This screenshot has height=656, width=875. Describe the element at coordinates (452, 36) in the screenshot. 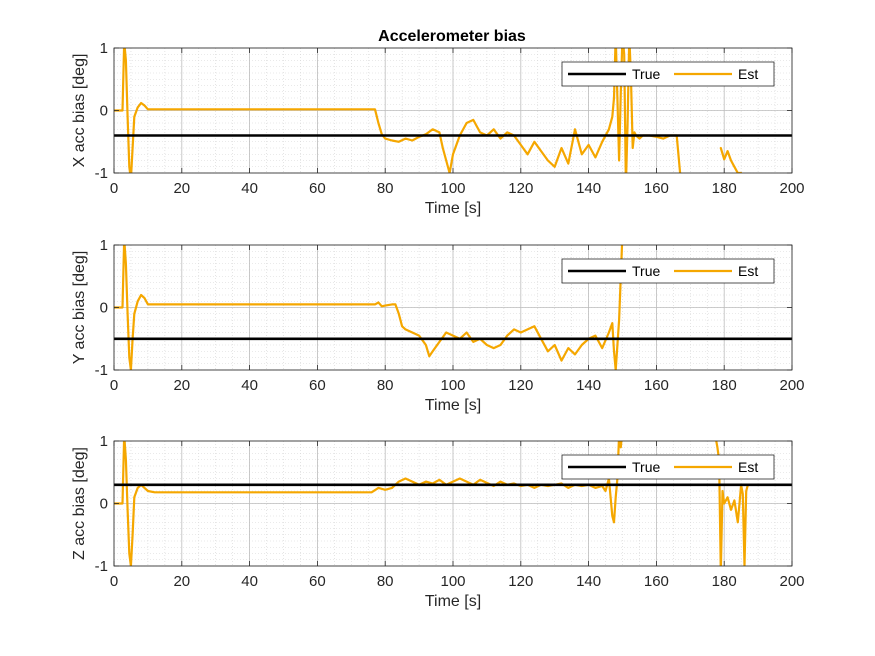

I see `figure-title: Accelerometer bias` at that location.